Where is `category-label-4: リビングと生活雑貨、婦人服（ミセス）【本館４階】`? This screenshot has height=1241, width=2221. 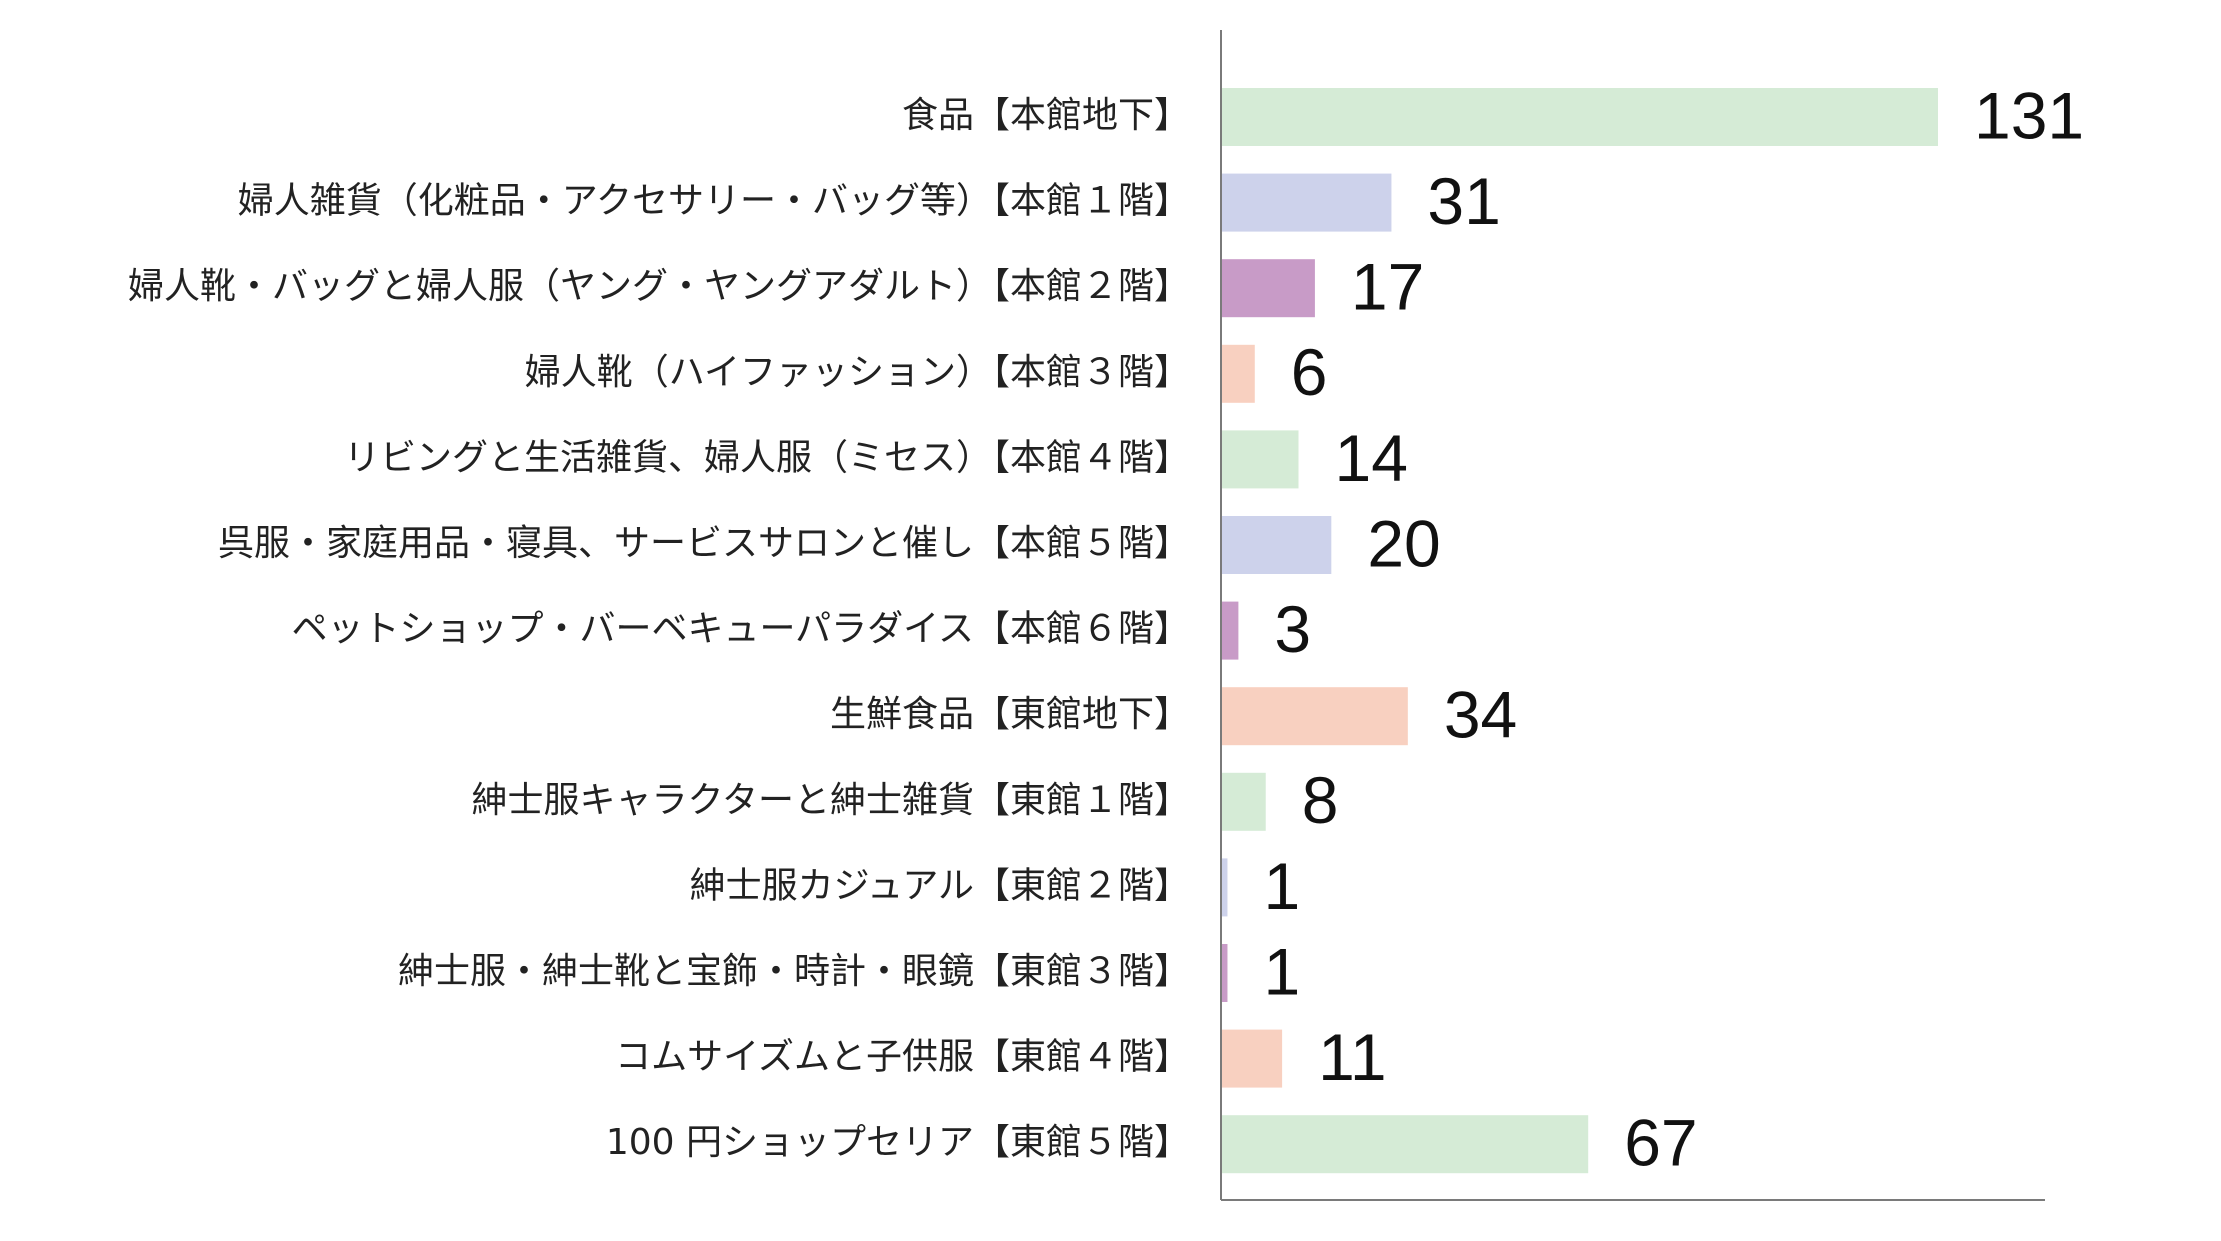 category-label-4: リビングと生活雑貨、婦人服（ミセス）【本館４階】 is located at coordinates (767, 457).